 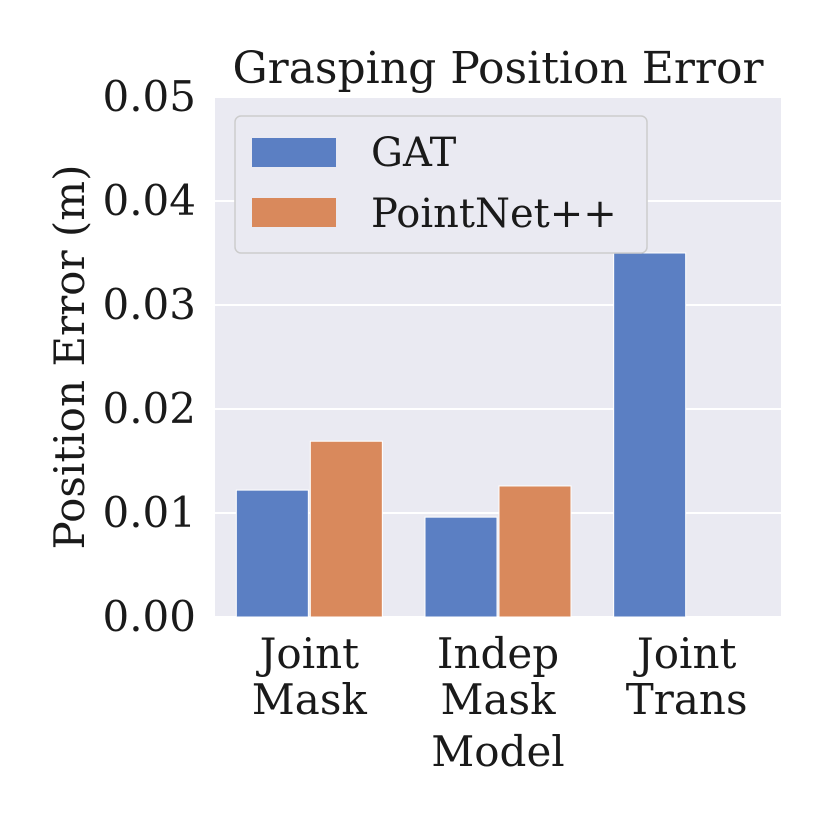 What do you see at coordinates (294, 152) in the screenshot?
I see `legend-swatch-gat` at bounding box center [294, 152].